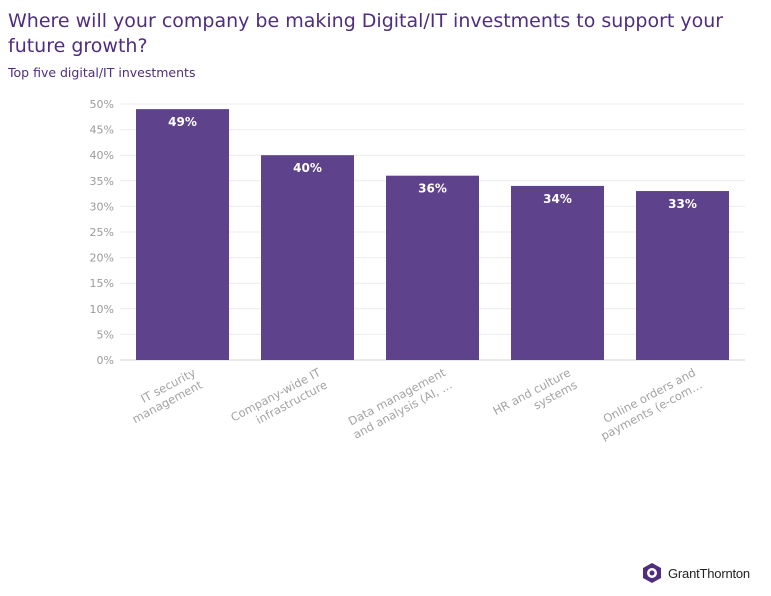 The width and height of the screenshot is (771, 596). I want to click on y-tick-label: 30%, so click(102, 206).